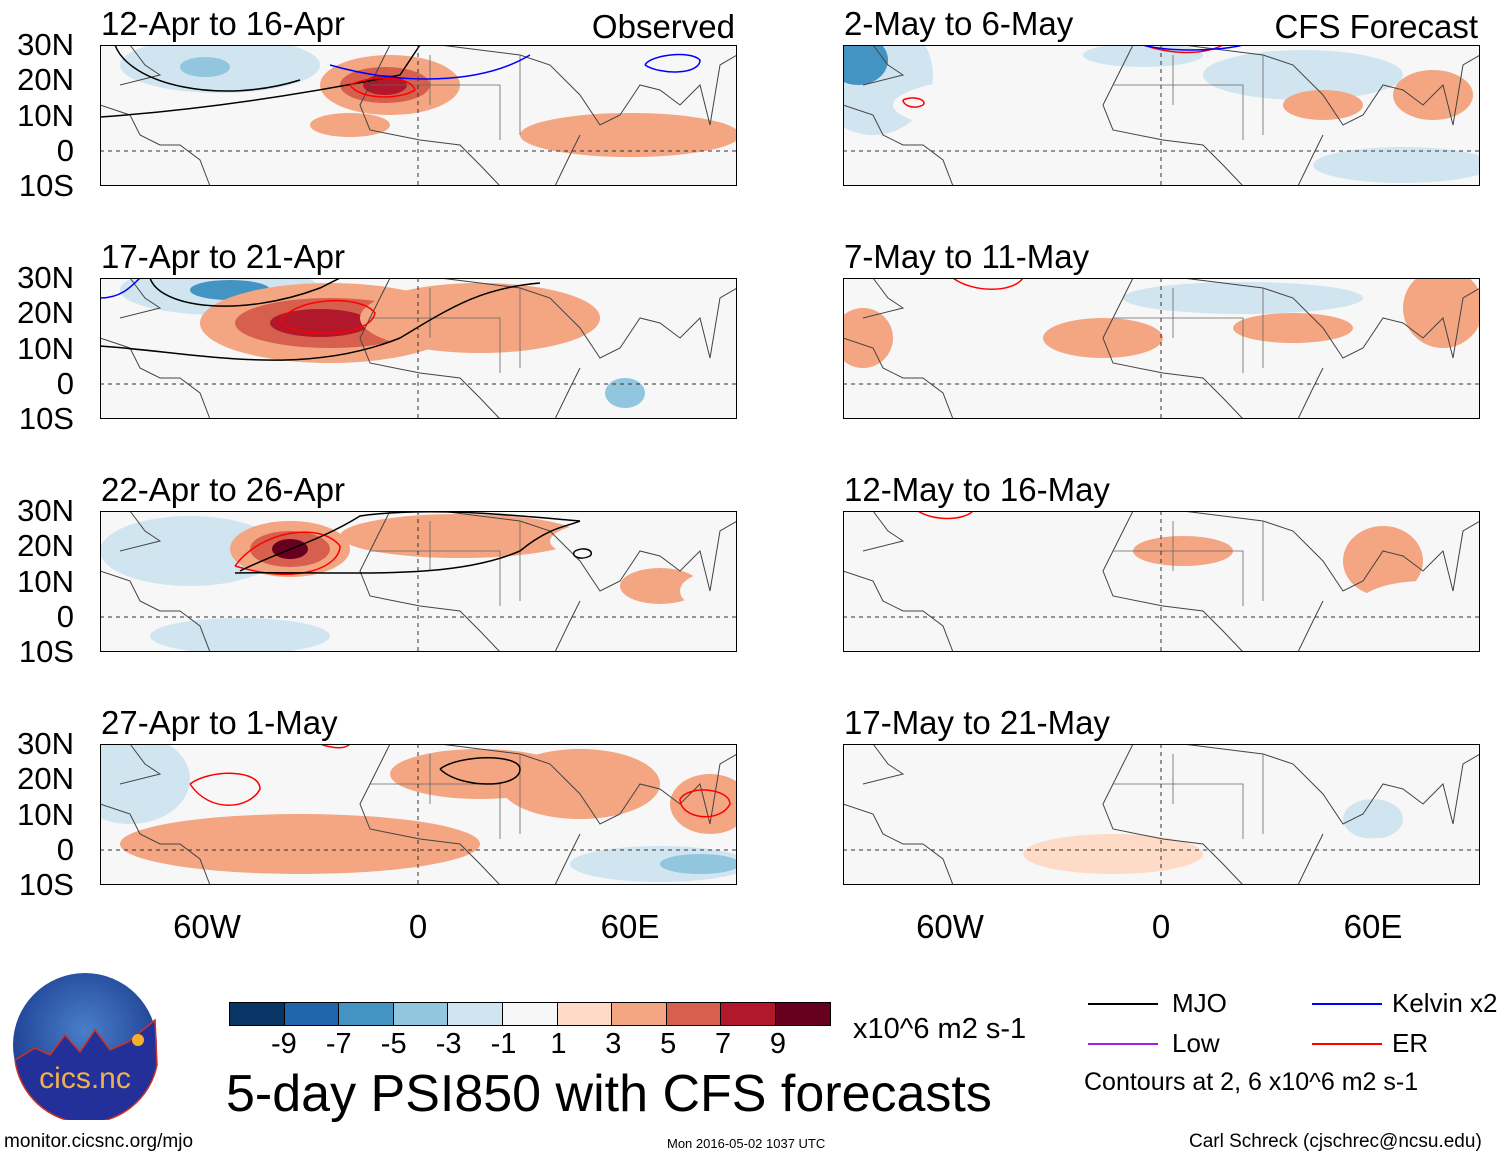 This screenshot has height=1158, width=1510. I want to click on colorbar-tick-label: 3, so click(613, 1044).